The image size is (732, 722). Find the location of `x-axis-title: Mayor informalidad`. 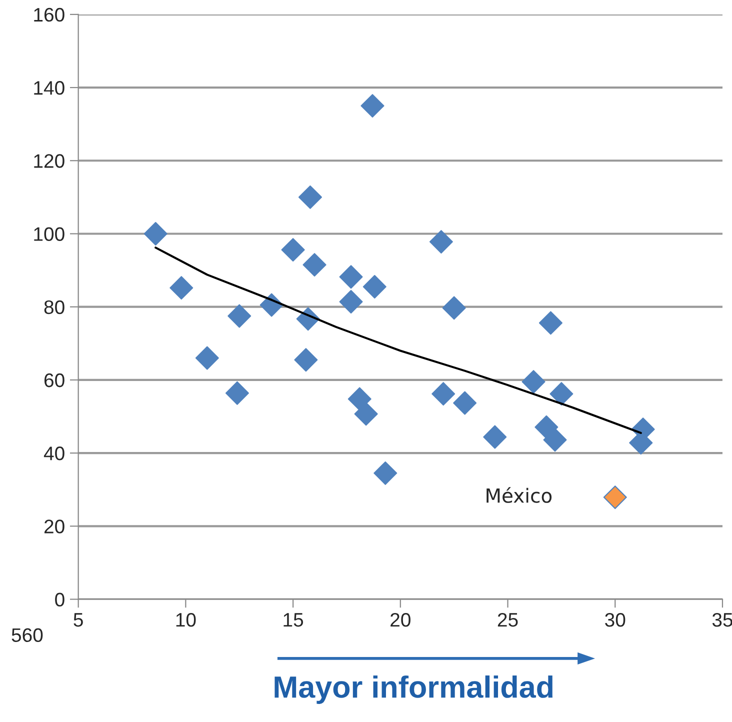

x-axis-title: Mayor informalidad is located at coordinates (413, 689).